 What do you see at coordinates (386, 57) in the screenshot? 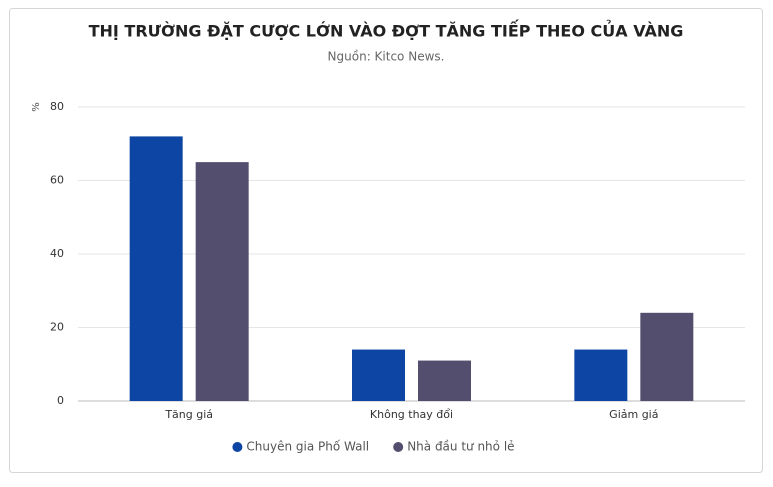
I see `chart-subtitle: Nguồn: Kitco News.` at bounding box center [386, 57].